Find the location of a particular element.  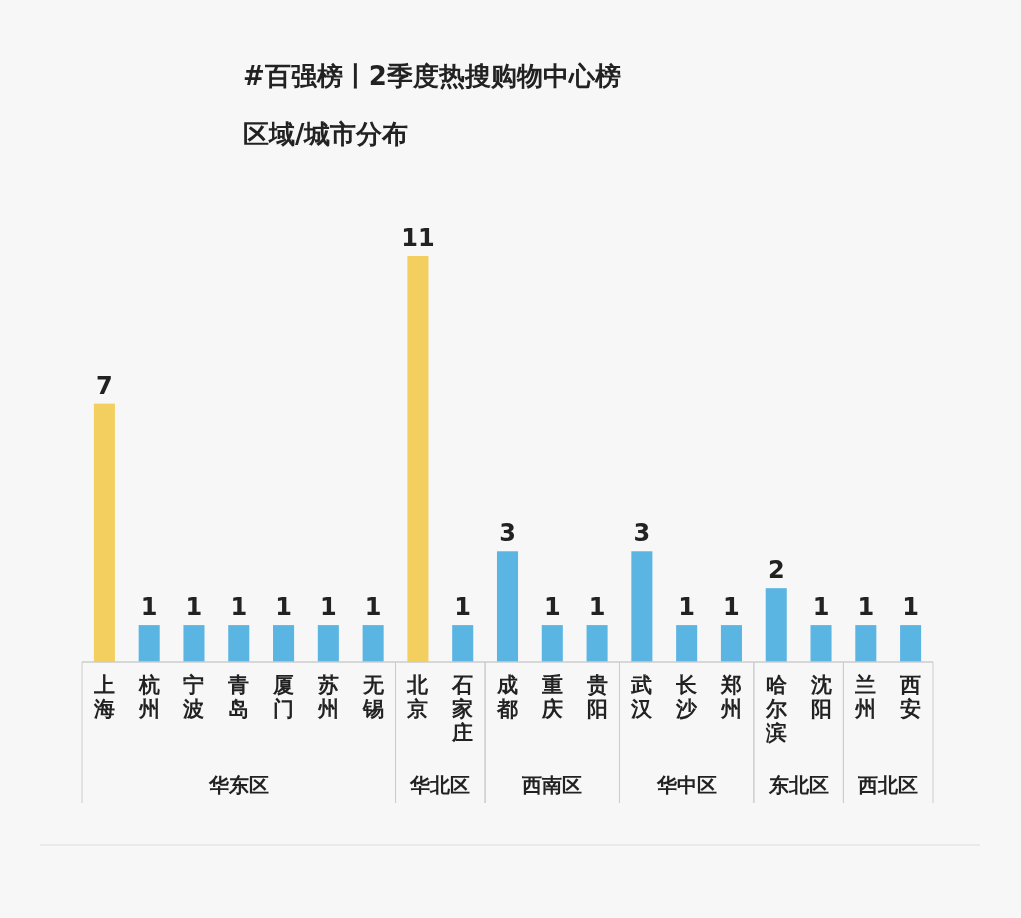

chart-title: #百强榜丨2季度热搜购物中心榜 is located at coordinates (432, 76).